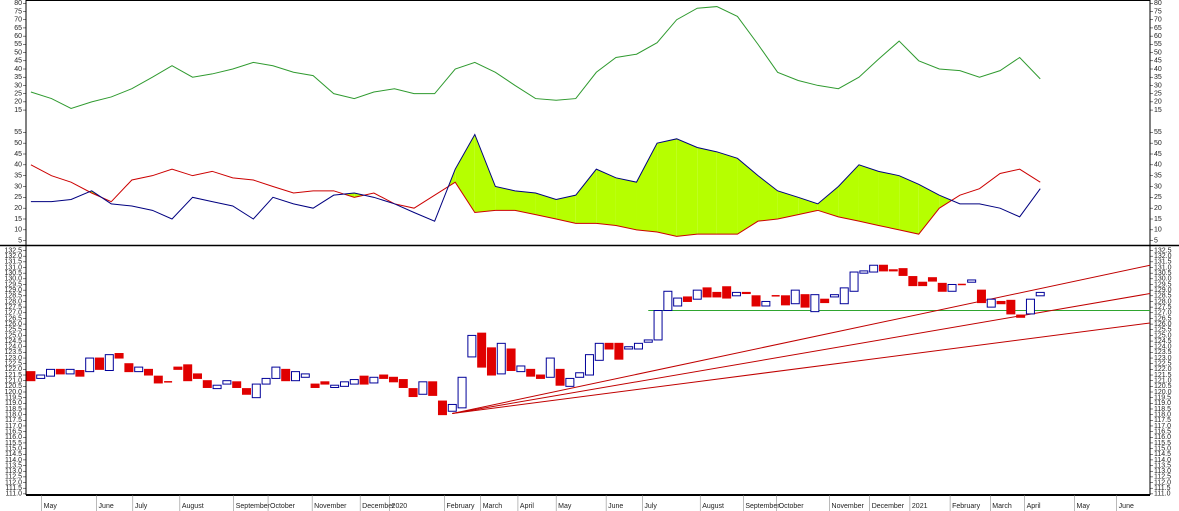 The height and width of the screenshot is (511, 1179). What do you see at coordinates (141, 506) in the screenshot?
I see `x-tick-label: July` at bounding box center [141, 506].